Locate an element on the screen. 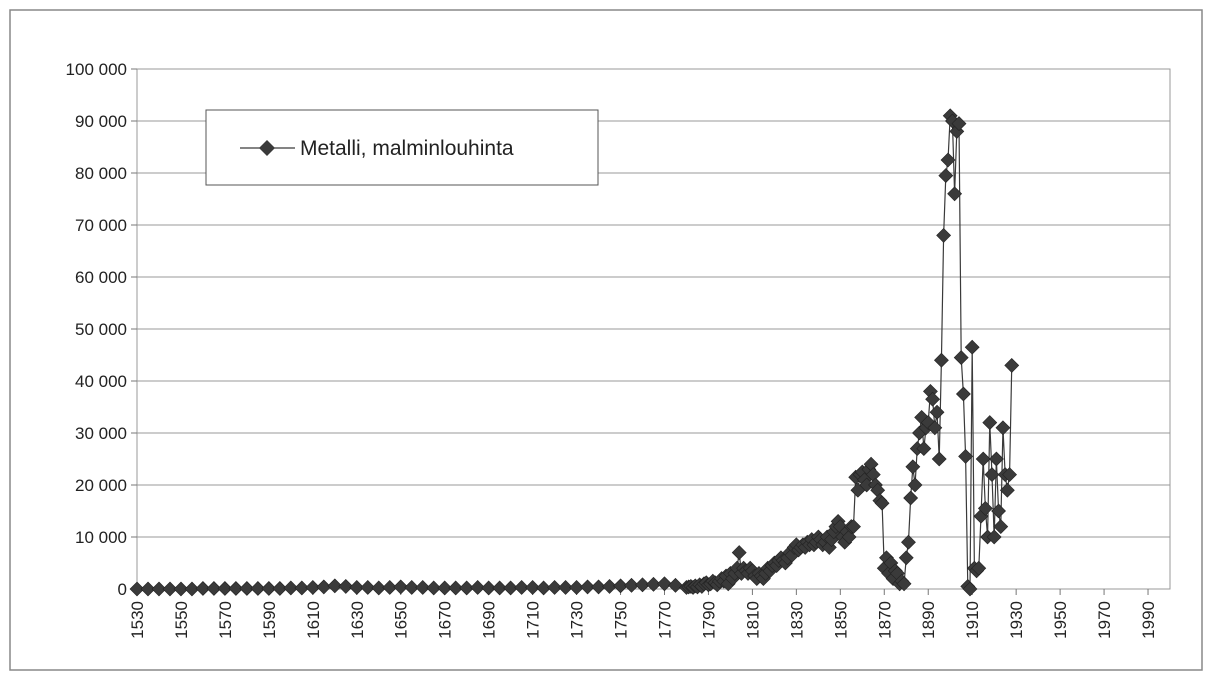  x-tick-label: 1850 is located at coordinates (840, 620).